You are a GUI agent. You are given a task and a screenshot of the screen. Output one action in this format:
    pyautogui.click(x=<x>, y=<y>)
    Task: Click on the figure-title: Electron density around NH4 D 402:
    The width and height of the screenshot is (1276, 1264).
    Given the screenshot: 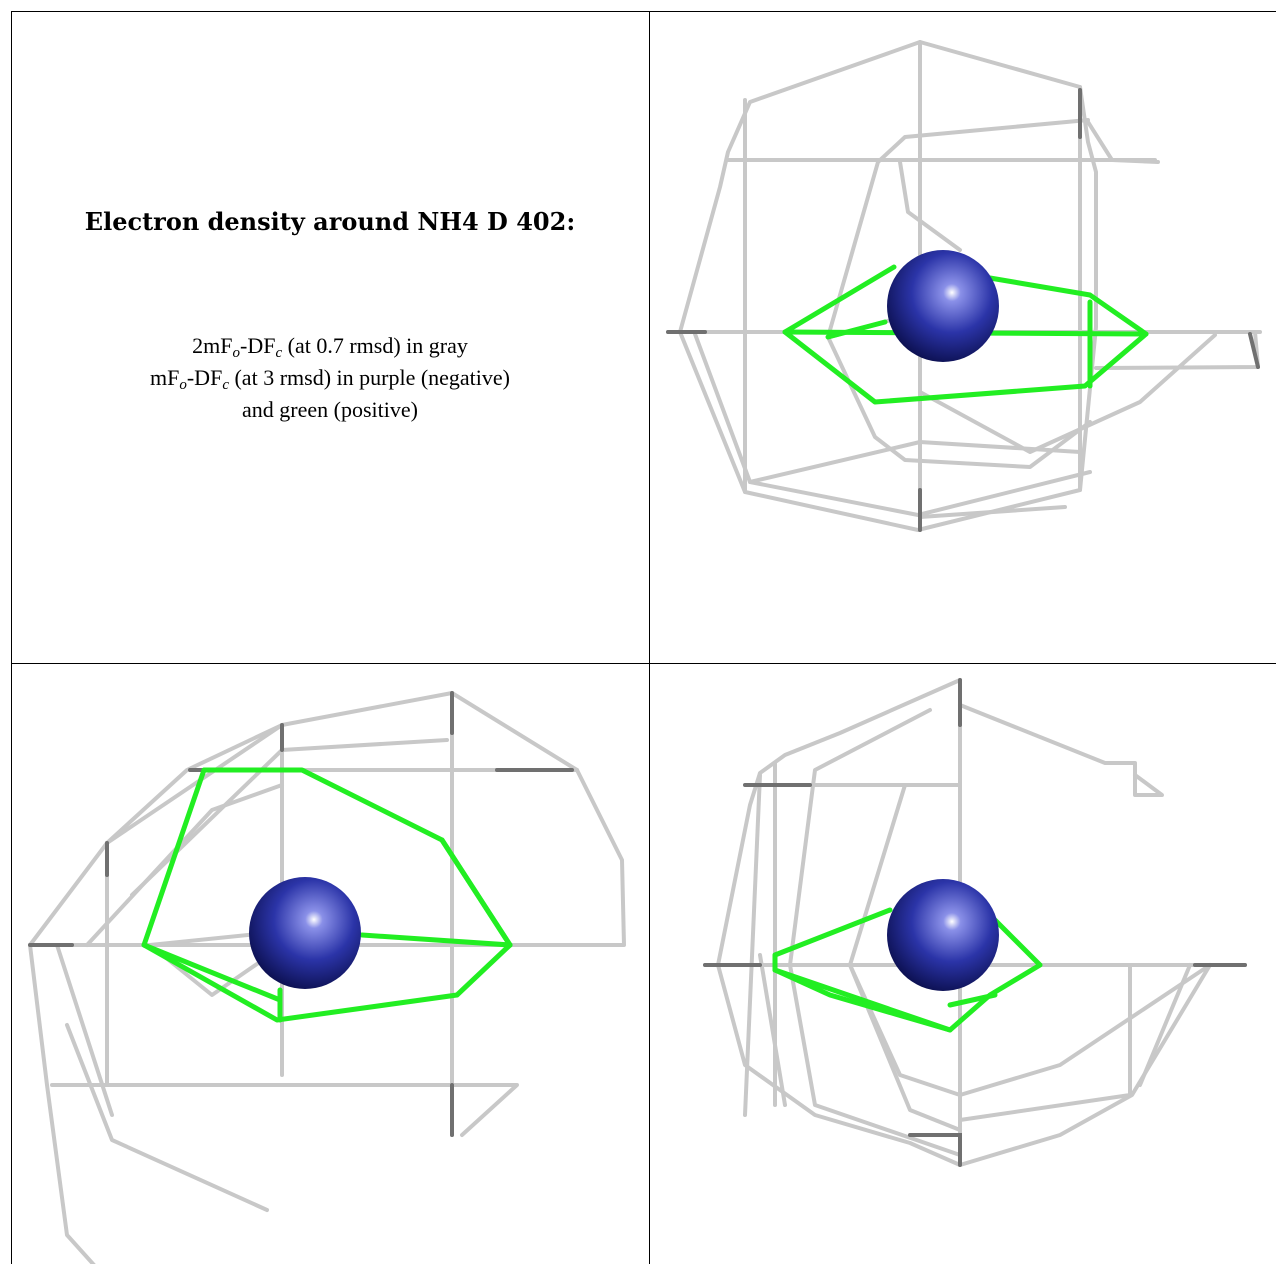 What is the action you would take?
    pyautogui.click(x=330, y=221)
    